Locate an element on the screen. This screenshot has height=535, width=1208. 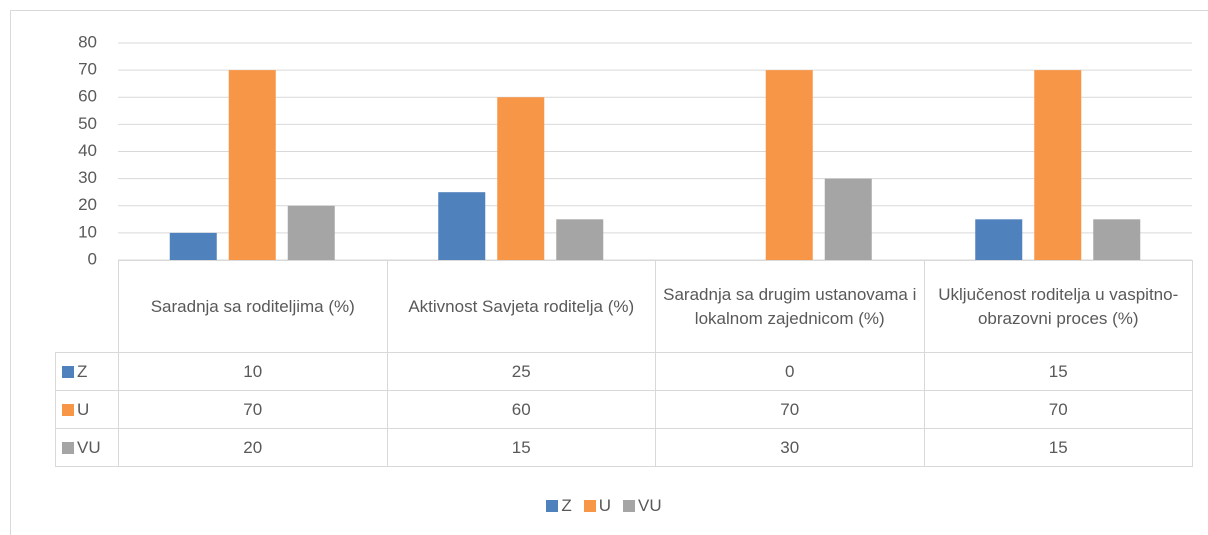
corner is located at coordinates (87, 306).